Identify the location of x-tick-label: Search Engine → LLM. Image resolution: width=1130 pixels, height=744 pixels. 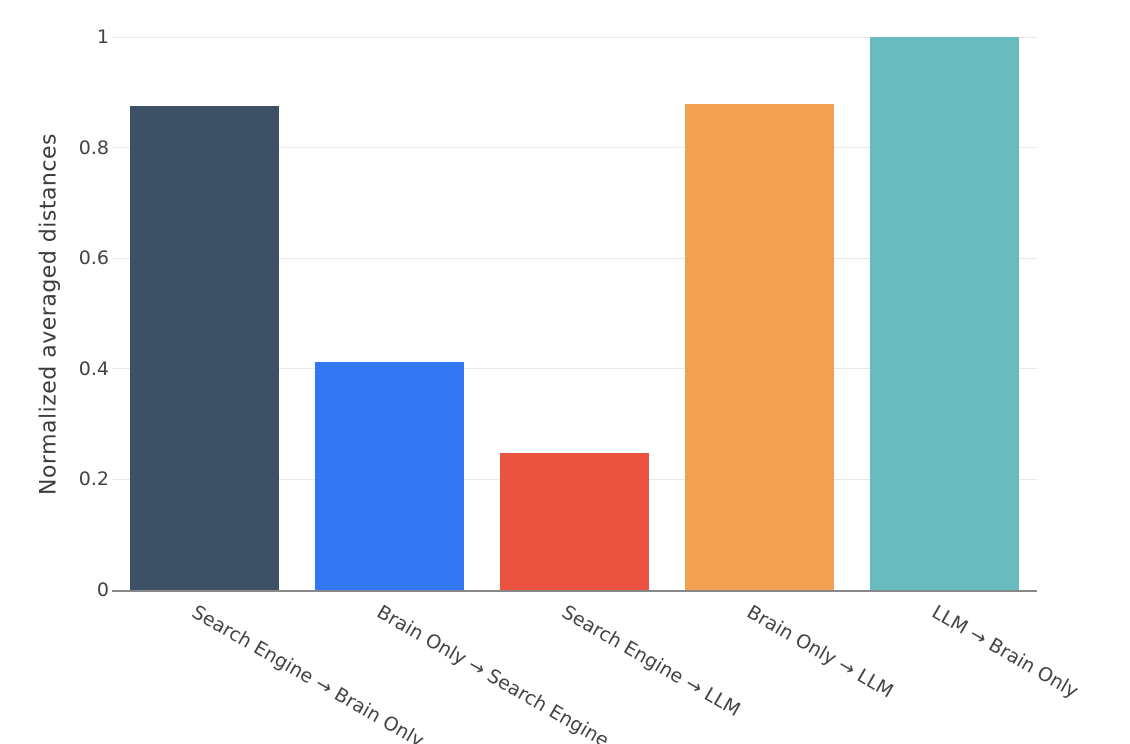
(650, 661).